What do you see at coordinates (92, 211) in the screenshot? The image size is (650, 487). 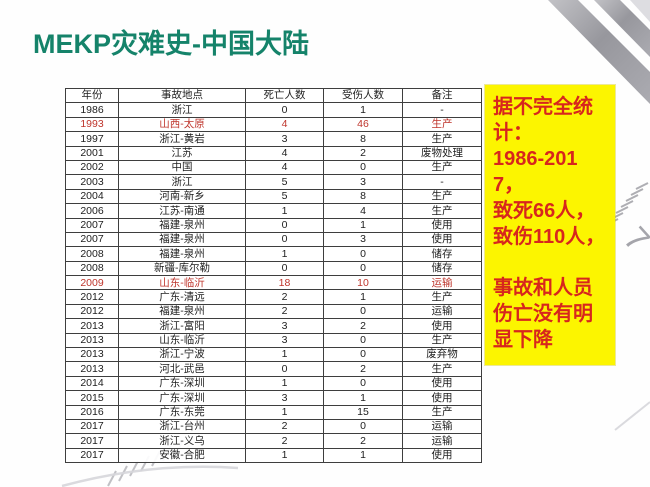 I see `cell-year: 2006` at bounding box center [92, 211].